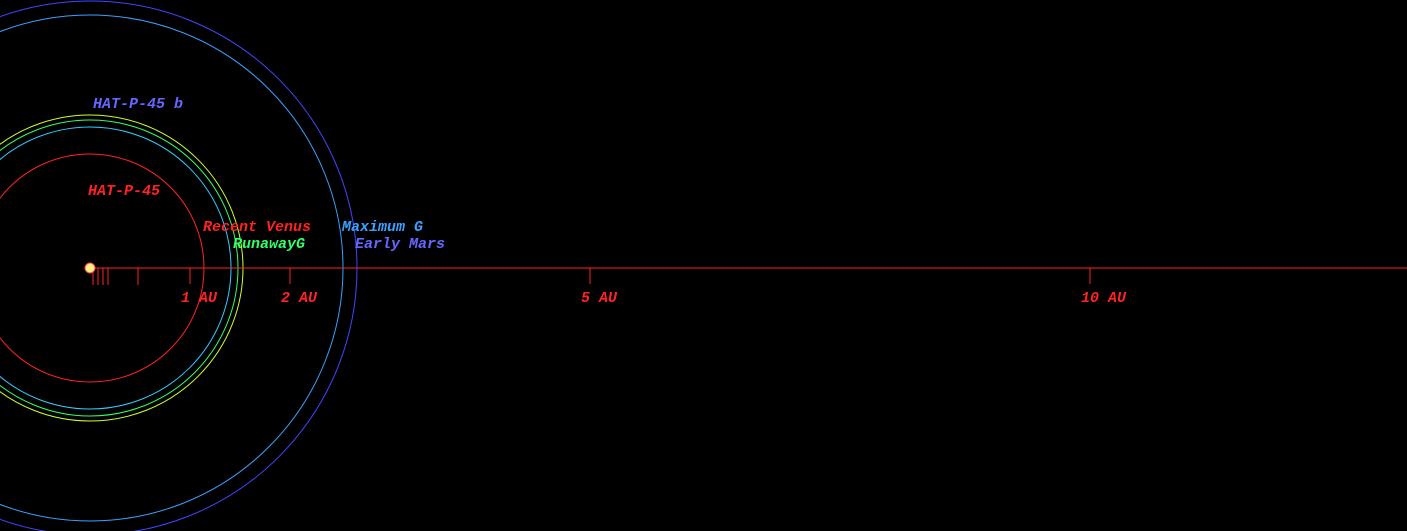 Image resolution: width=1407 pixels, height=531 pixels. I want to click on axis-ticks: 1 AU 2 AU 5 AU 10 AU, so click(654, 287).